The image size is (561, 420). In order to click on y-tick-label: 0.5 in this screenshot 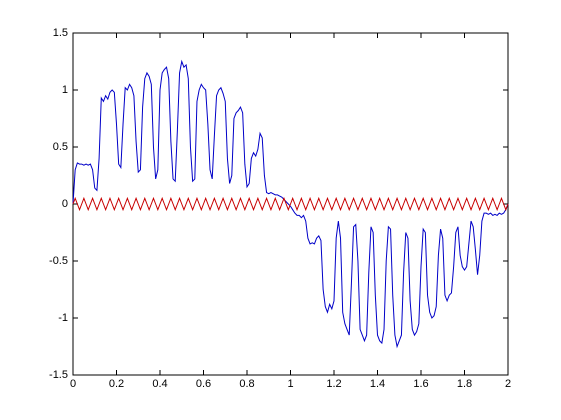, I will do `click(60, 147)`.